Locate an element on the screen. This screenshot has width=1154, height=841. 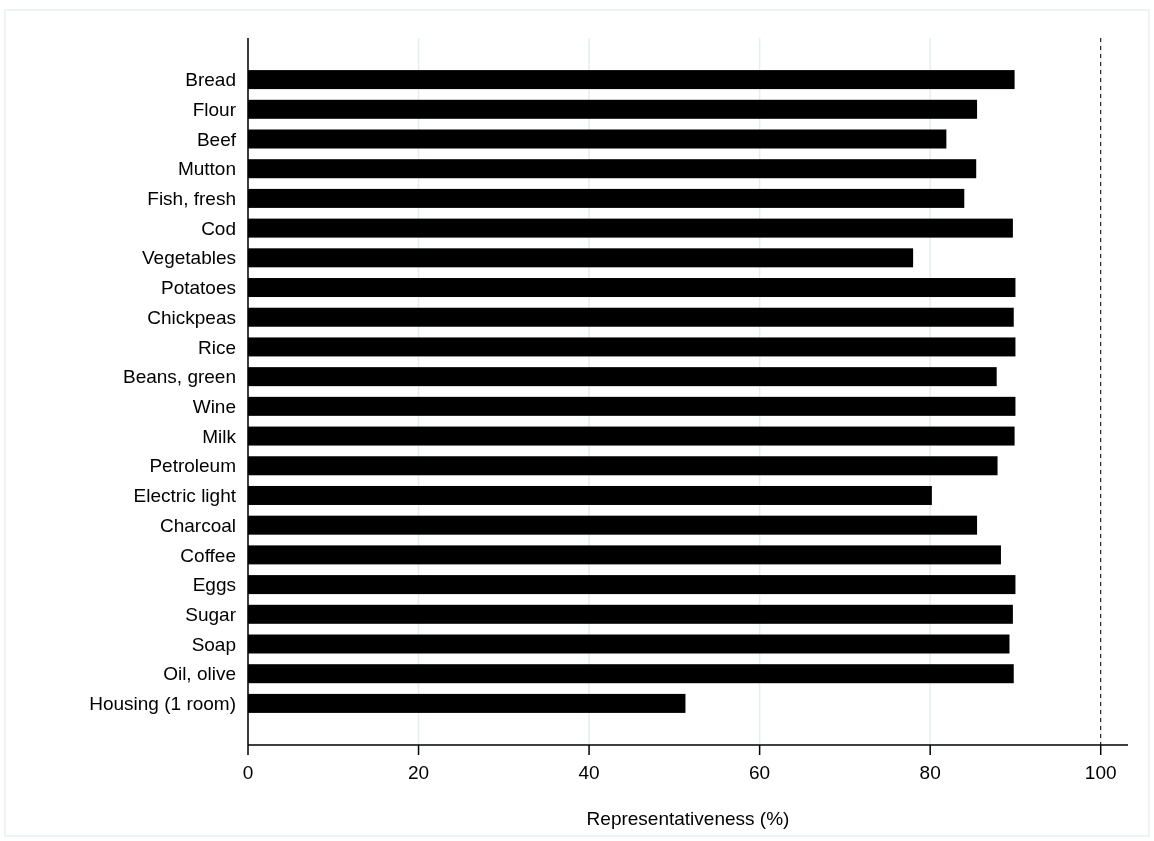
x-tick-label: 80 is located at coordinates (930, 772).